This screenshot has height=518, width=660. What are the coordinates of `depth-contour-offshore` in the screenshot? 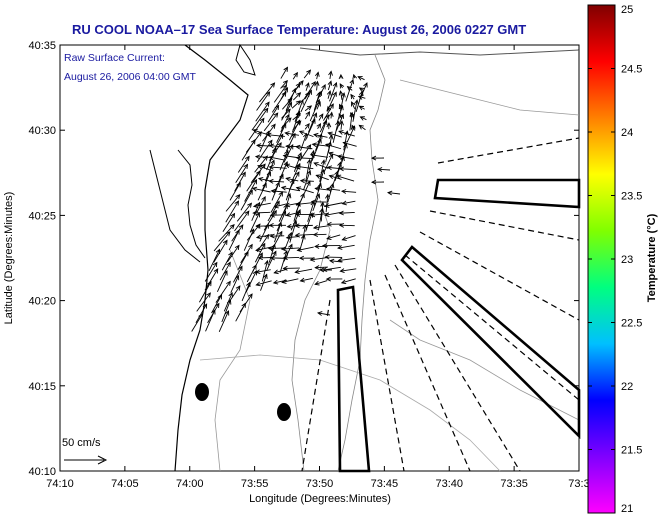 It's located at (350, 413).